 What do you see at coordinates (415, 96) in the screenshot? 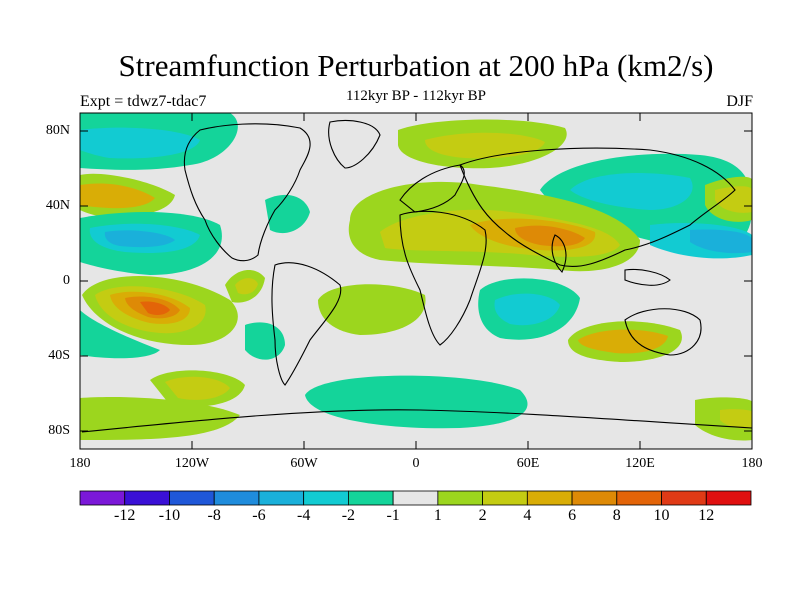
I see `map-subtitle: 112kyr BP - 112kyr BP` at bounding box center [415, 96].